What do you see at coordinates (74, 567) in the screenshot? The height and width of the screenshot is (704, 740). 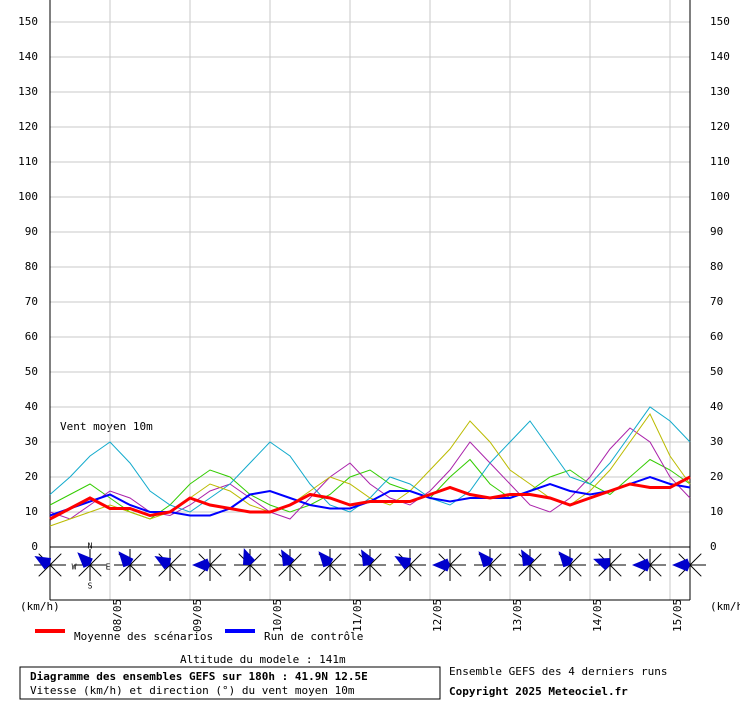 I see `compass-label: W` at bounding box center [74, 567].